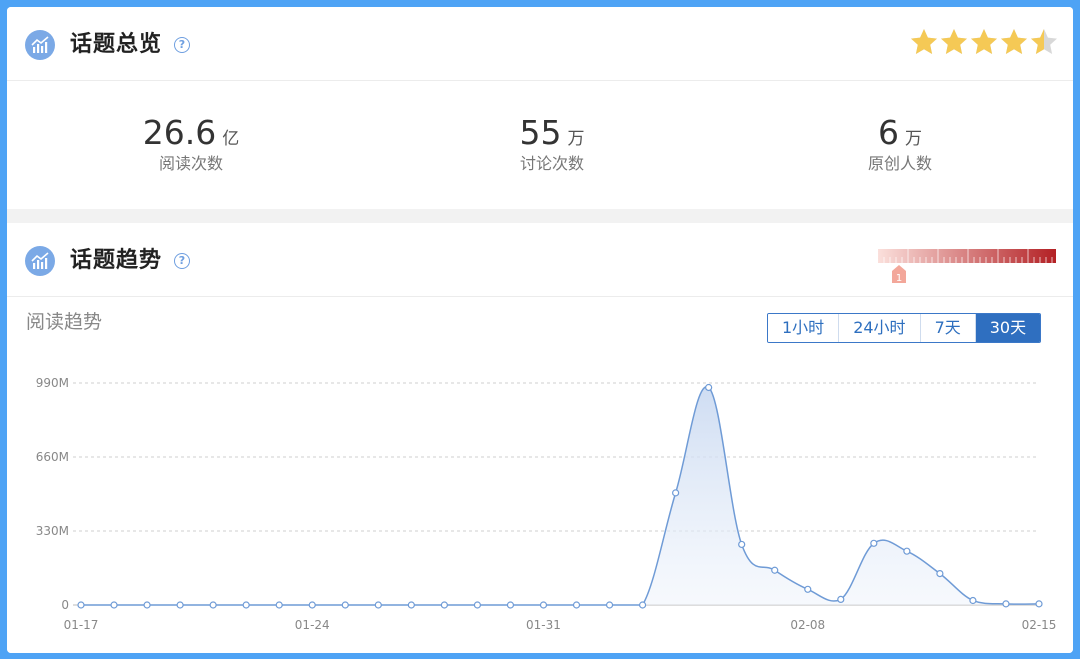 This screenshot has height=659, width=1080. Describe the element at coordinates (899, 278) in the screenshot. I see `heat-level: 1` at that location.